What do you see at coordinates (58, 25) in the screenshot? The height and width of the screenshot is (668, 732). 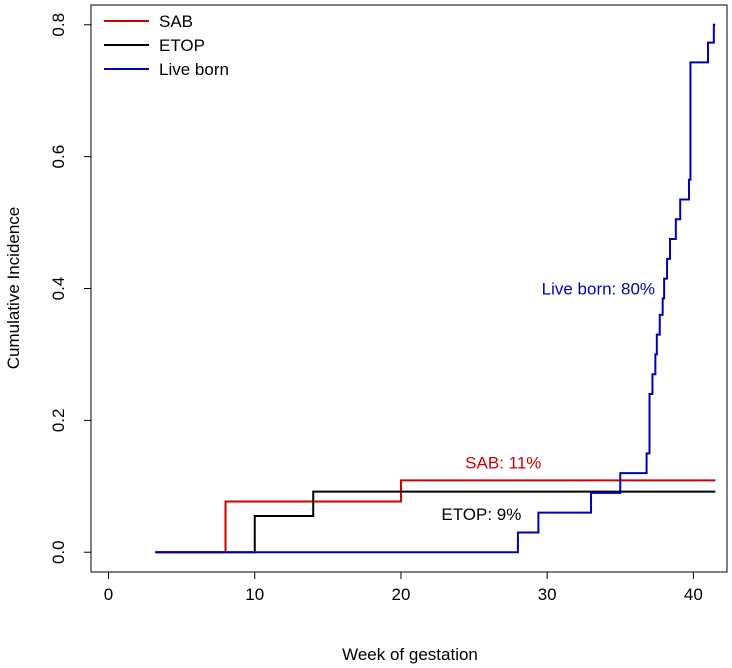 I see `y-tick-label: 0.8` at bounding box center [58, 25].